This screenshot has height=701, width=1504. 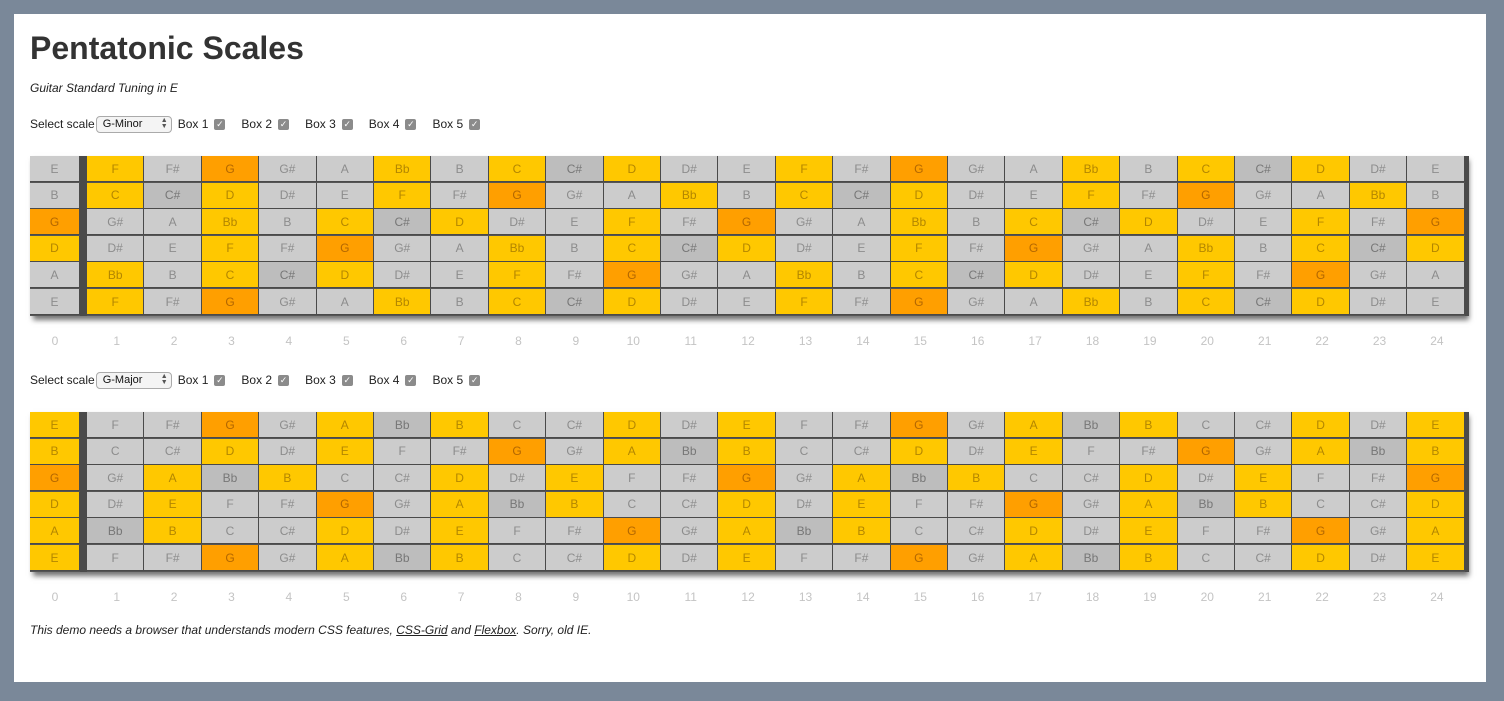 I want to click on fret-number: 0, so click(x=55, y=597).